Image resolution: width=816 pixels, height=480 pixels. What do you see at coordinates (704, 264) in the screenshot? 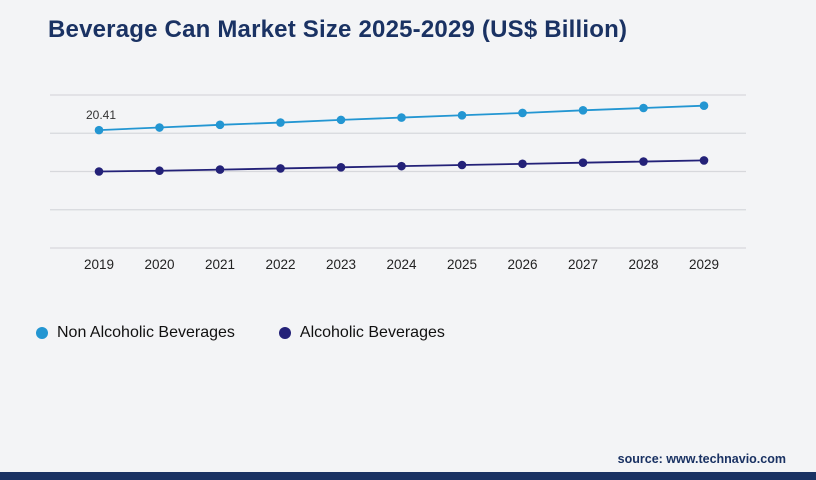
I see `x-axis-label-2029: 2029` at bounding box center [704, 264].